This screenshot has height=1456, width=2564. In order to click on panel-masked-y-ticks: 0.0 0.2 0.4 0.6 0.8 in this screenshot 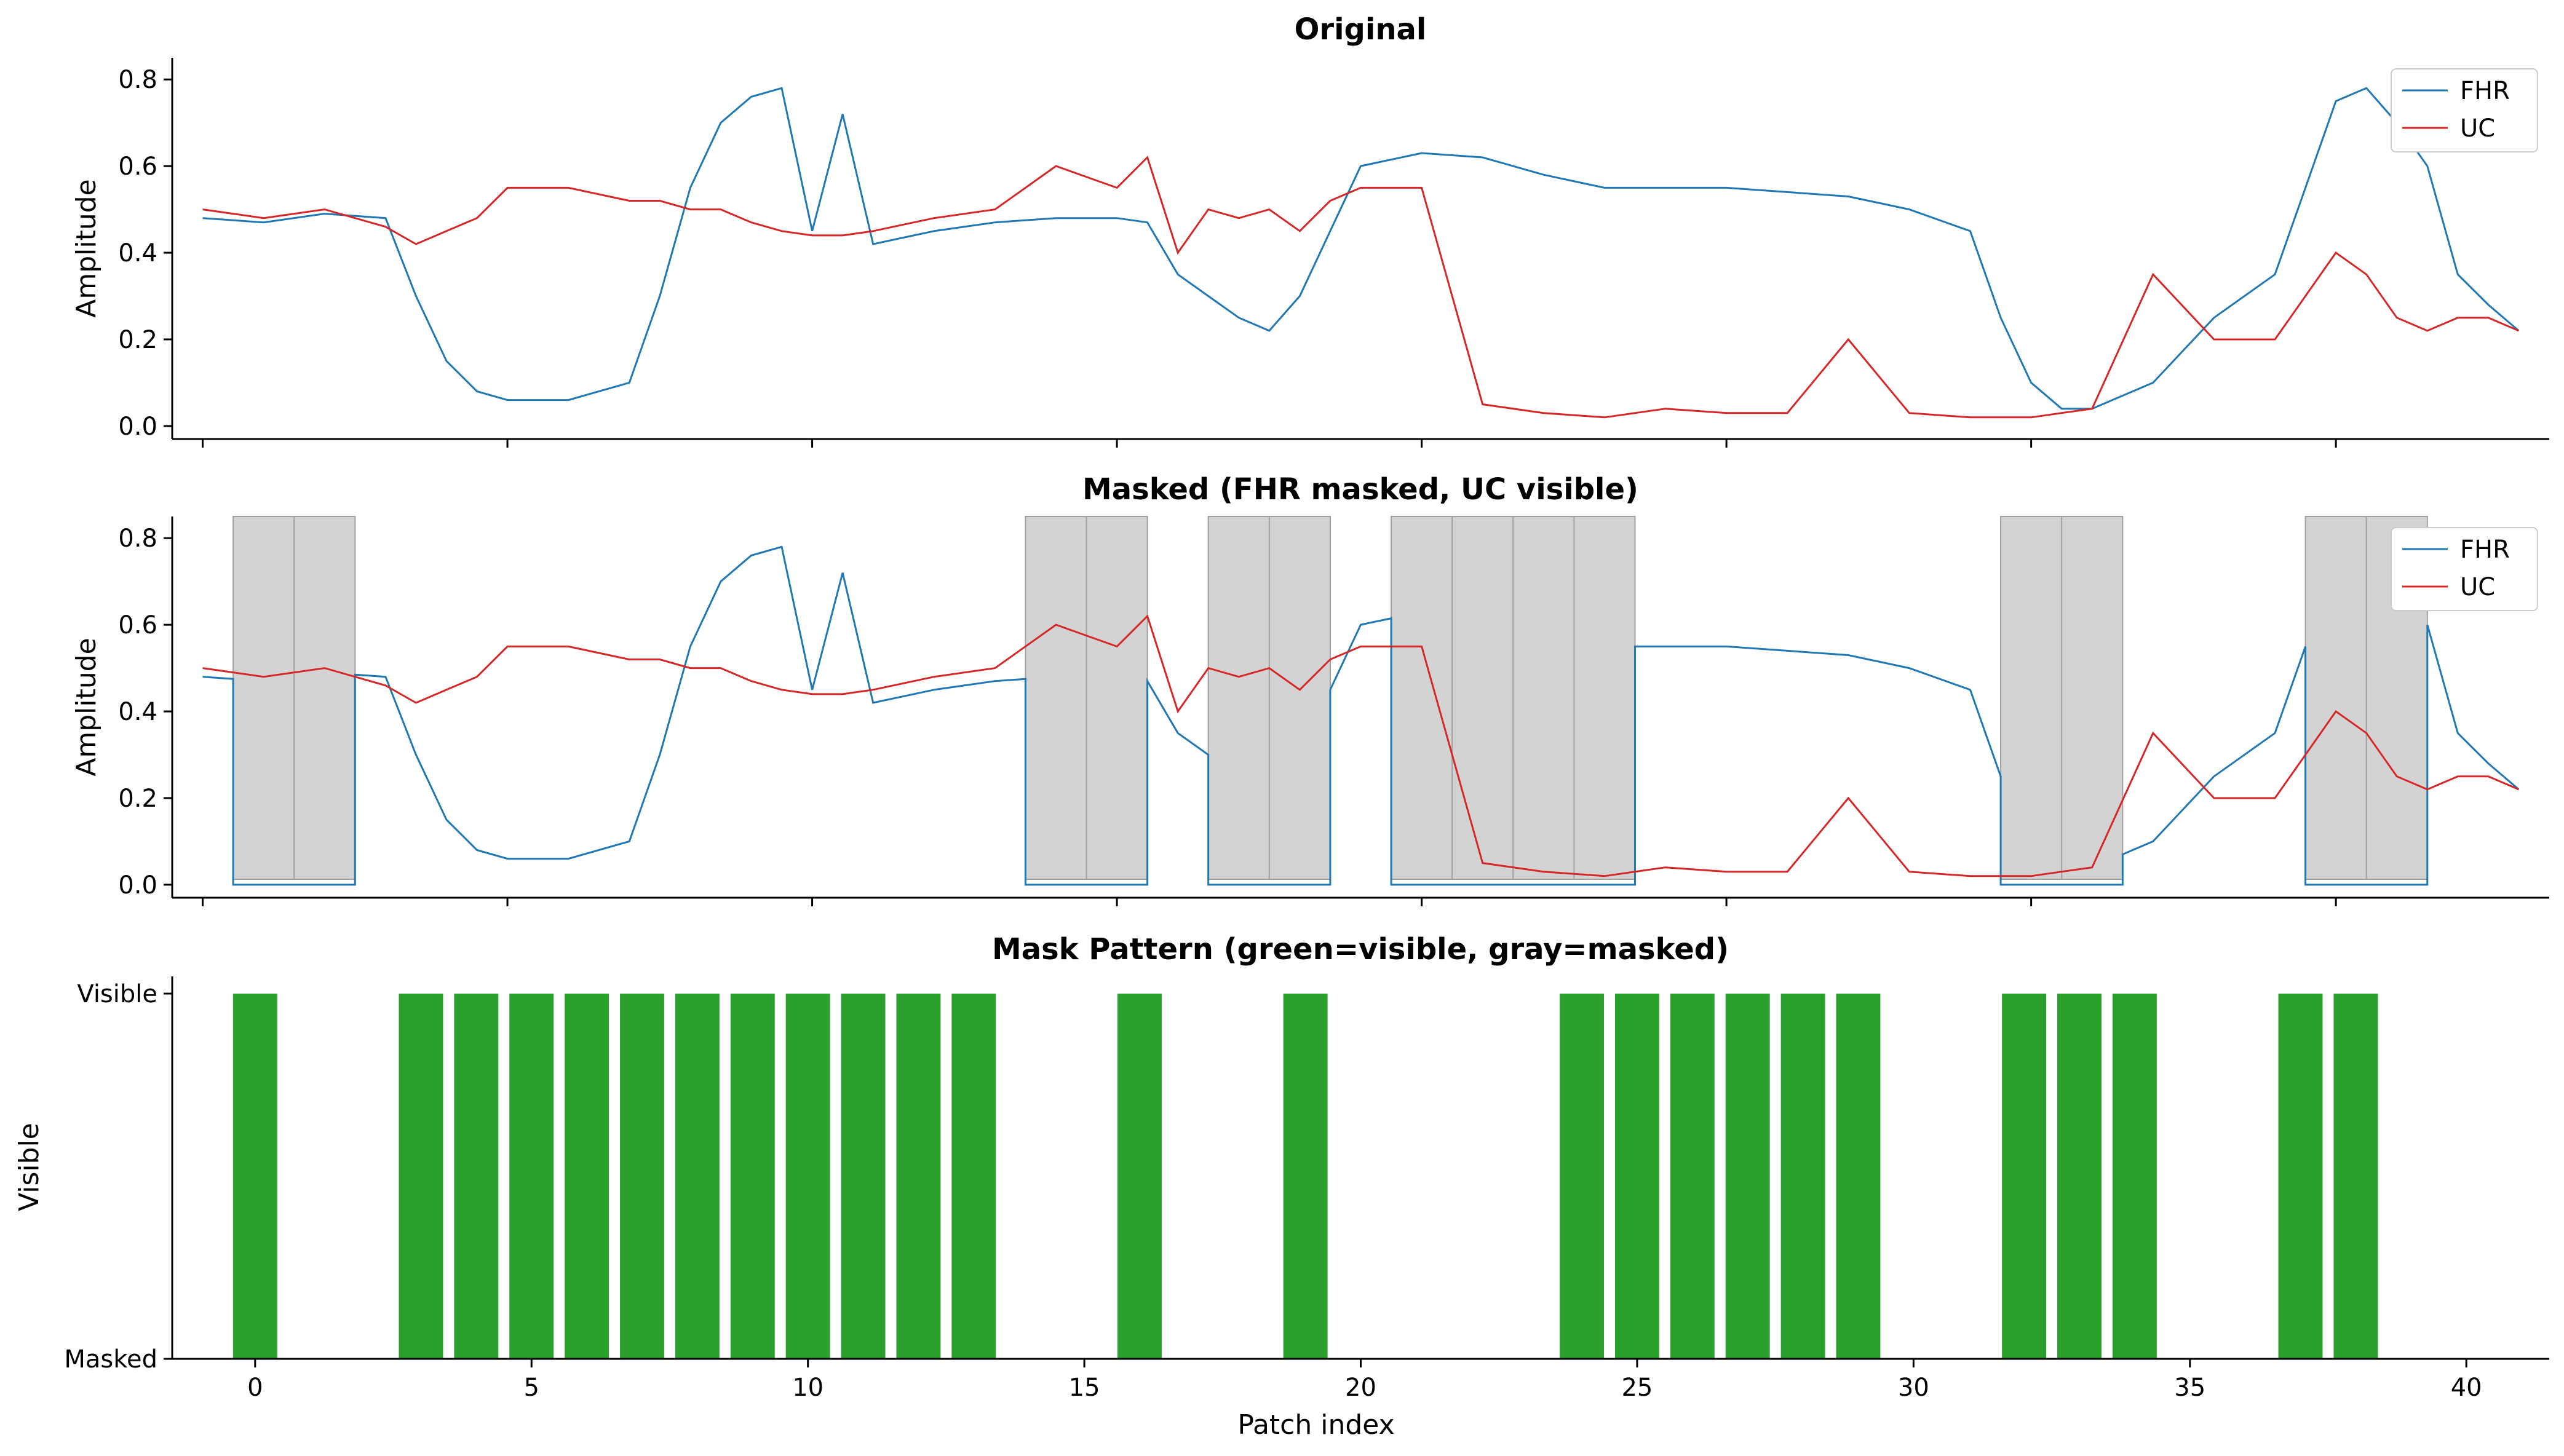, I will do `click(145, 712)`.